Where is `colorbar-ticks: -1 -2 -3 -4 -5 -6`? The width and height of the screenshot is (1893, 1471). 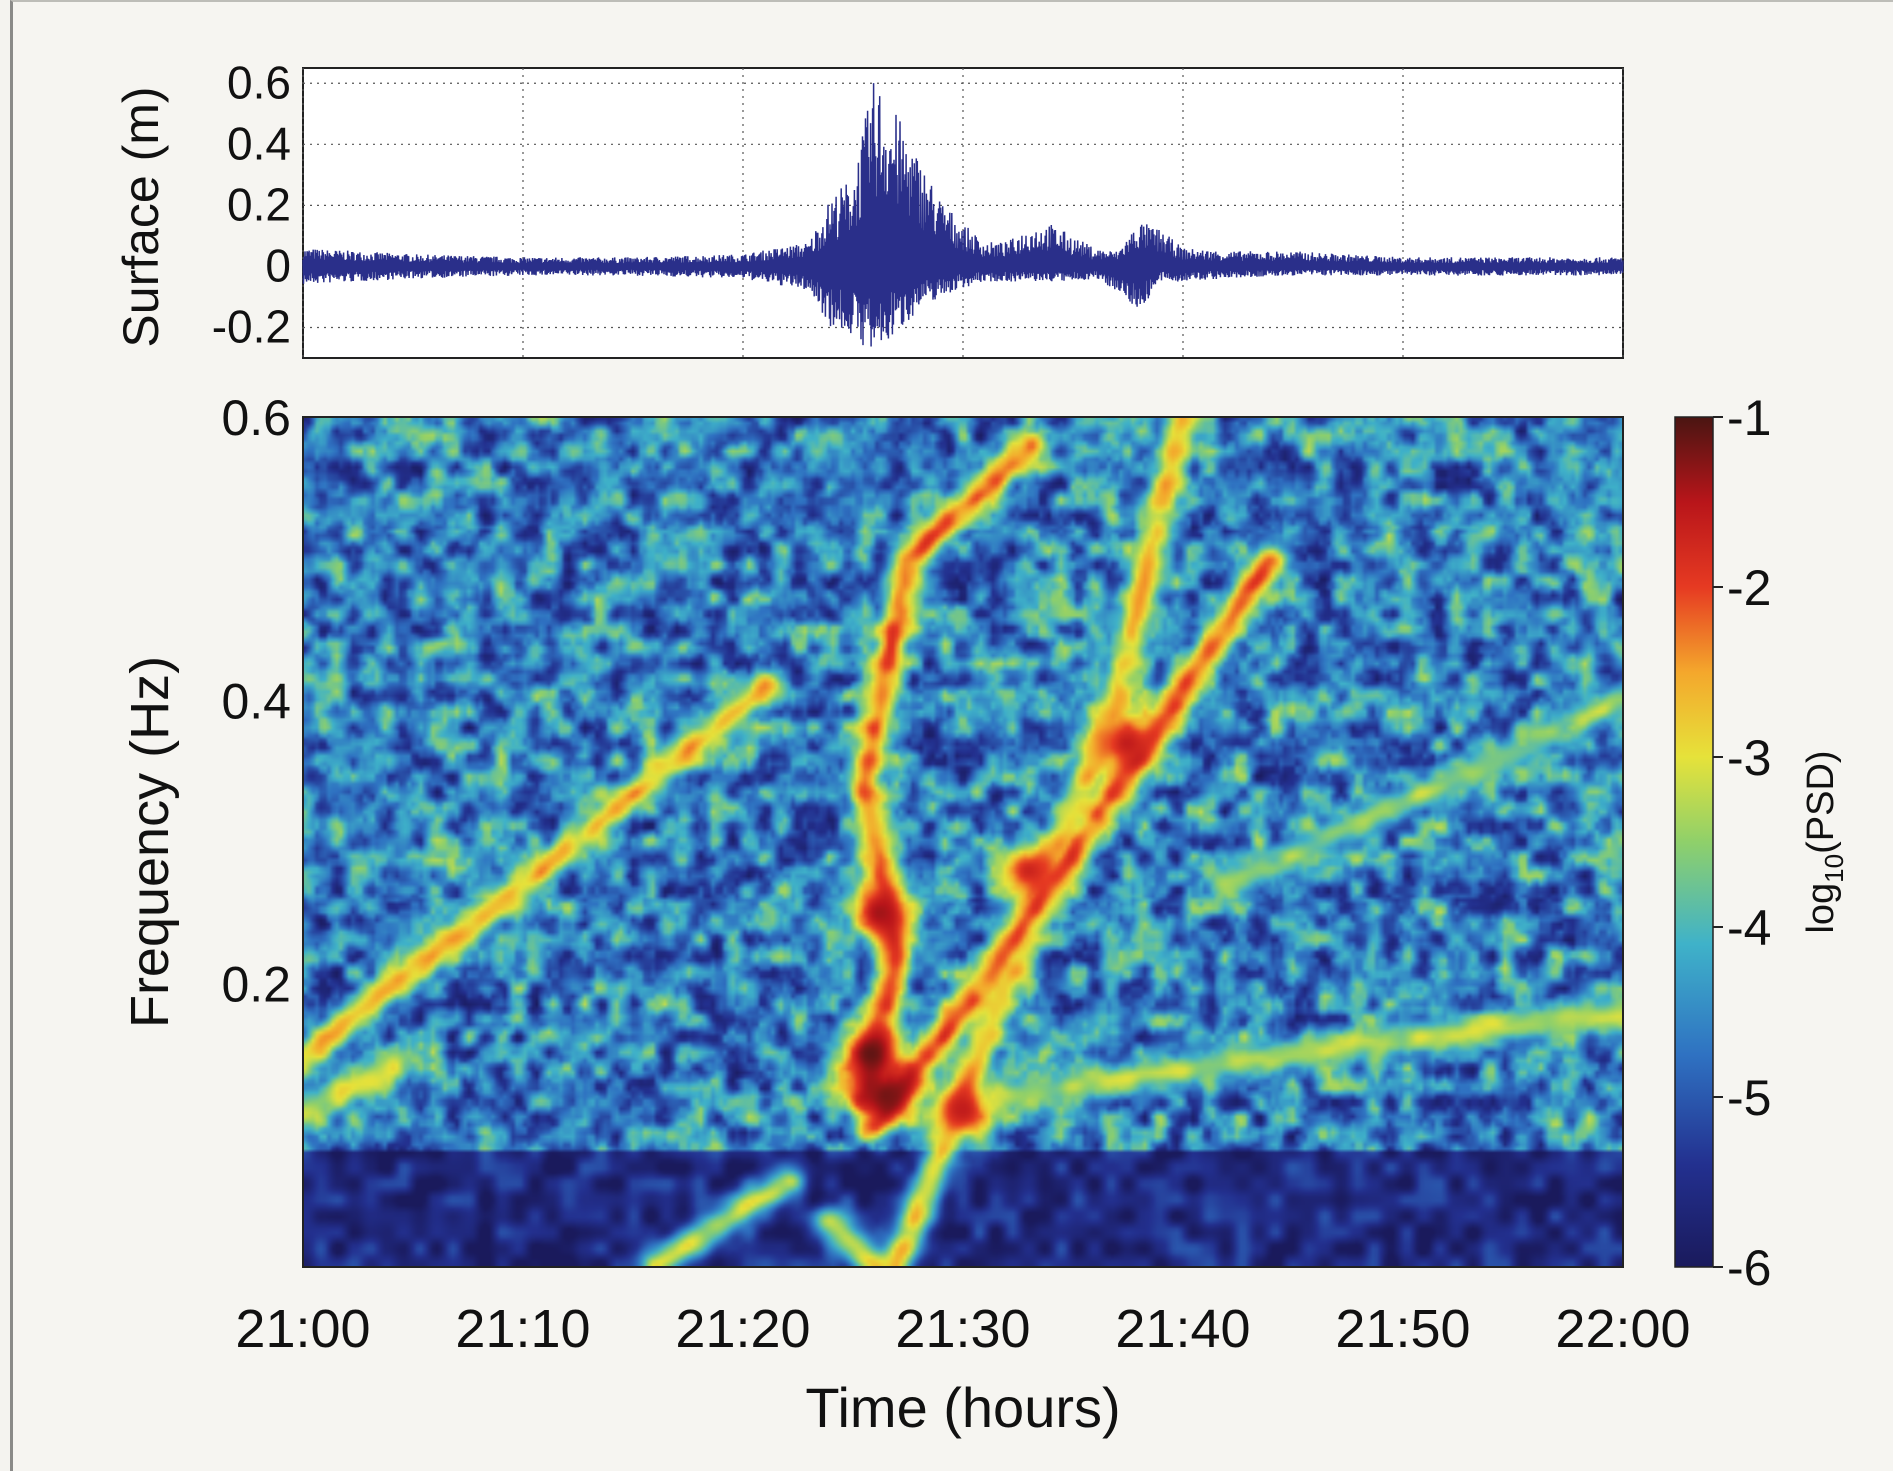
colorbar-ticks: -1 -2 -3 -4 -5 -6 is located at coordinates (1742, 843).